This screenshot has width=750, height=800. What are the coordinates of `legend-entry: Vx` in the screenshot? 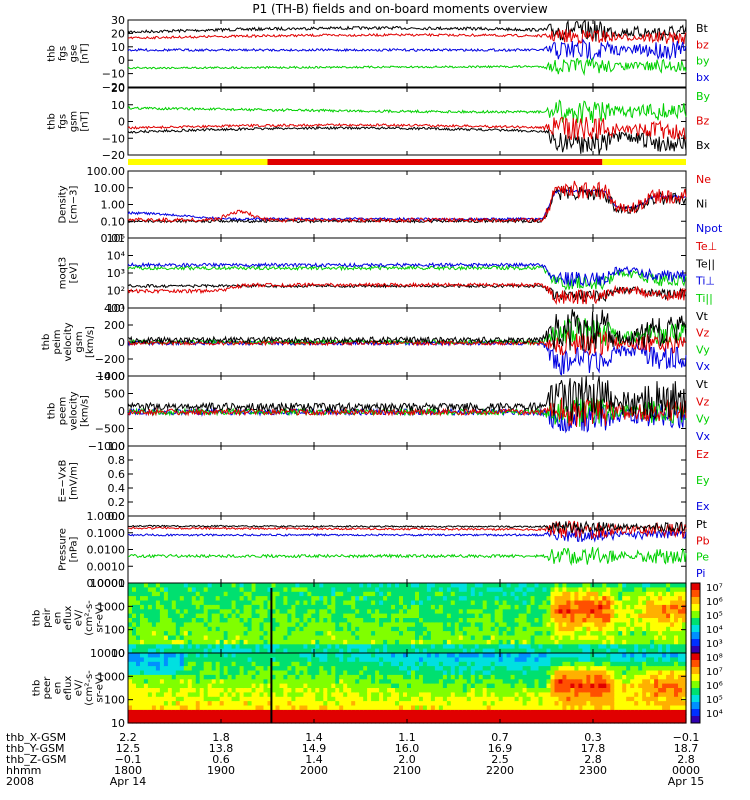 It's located at (703, 436).